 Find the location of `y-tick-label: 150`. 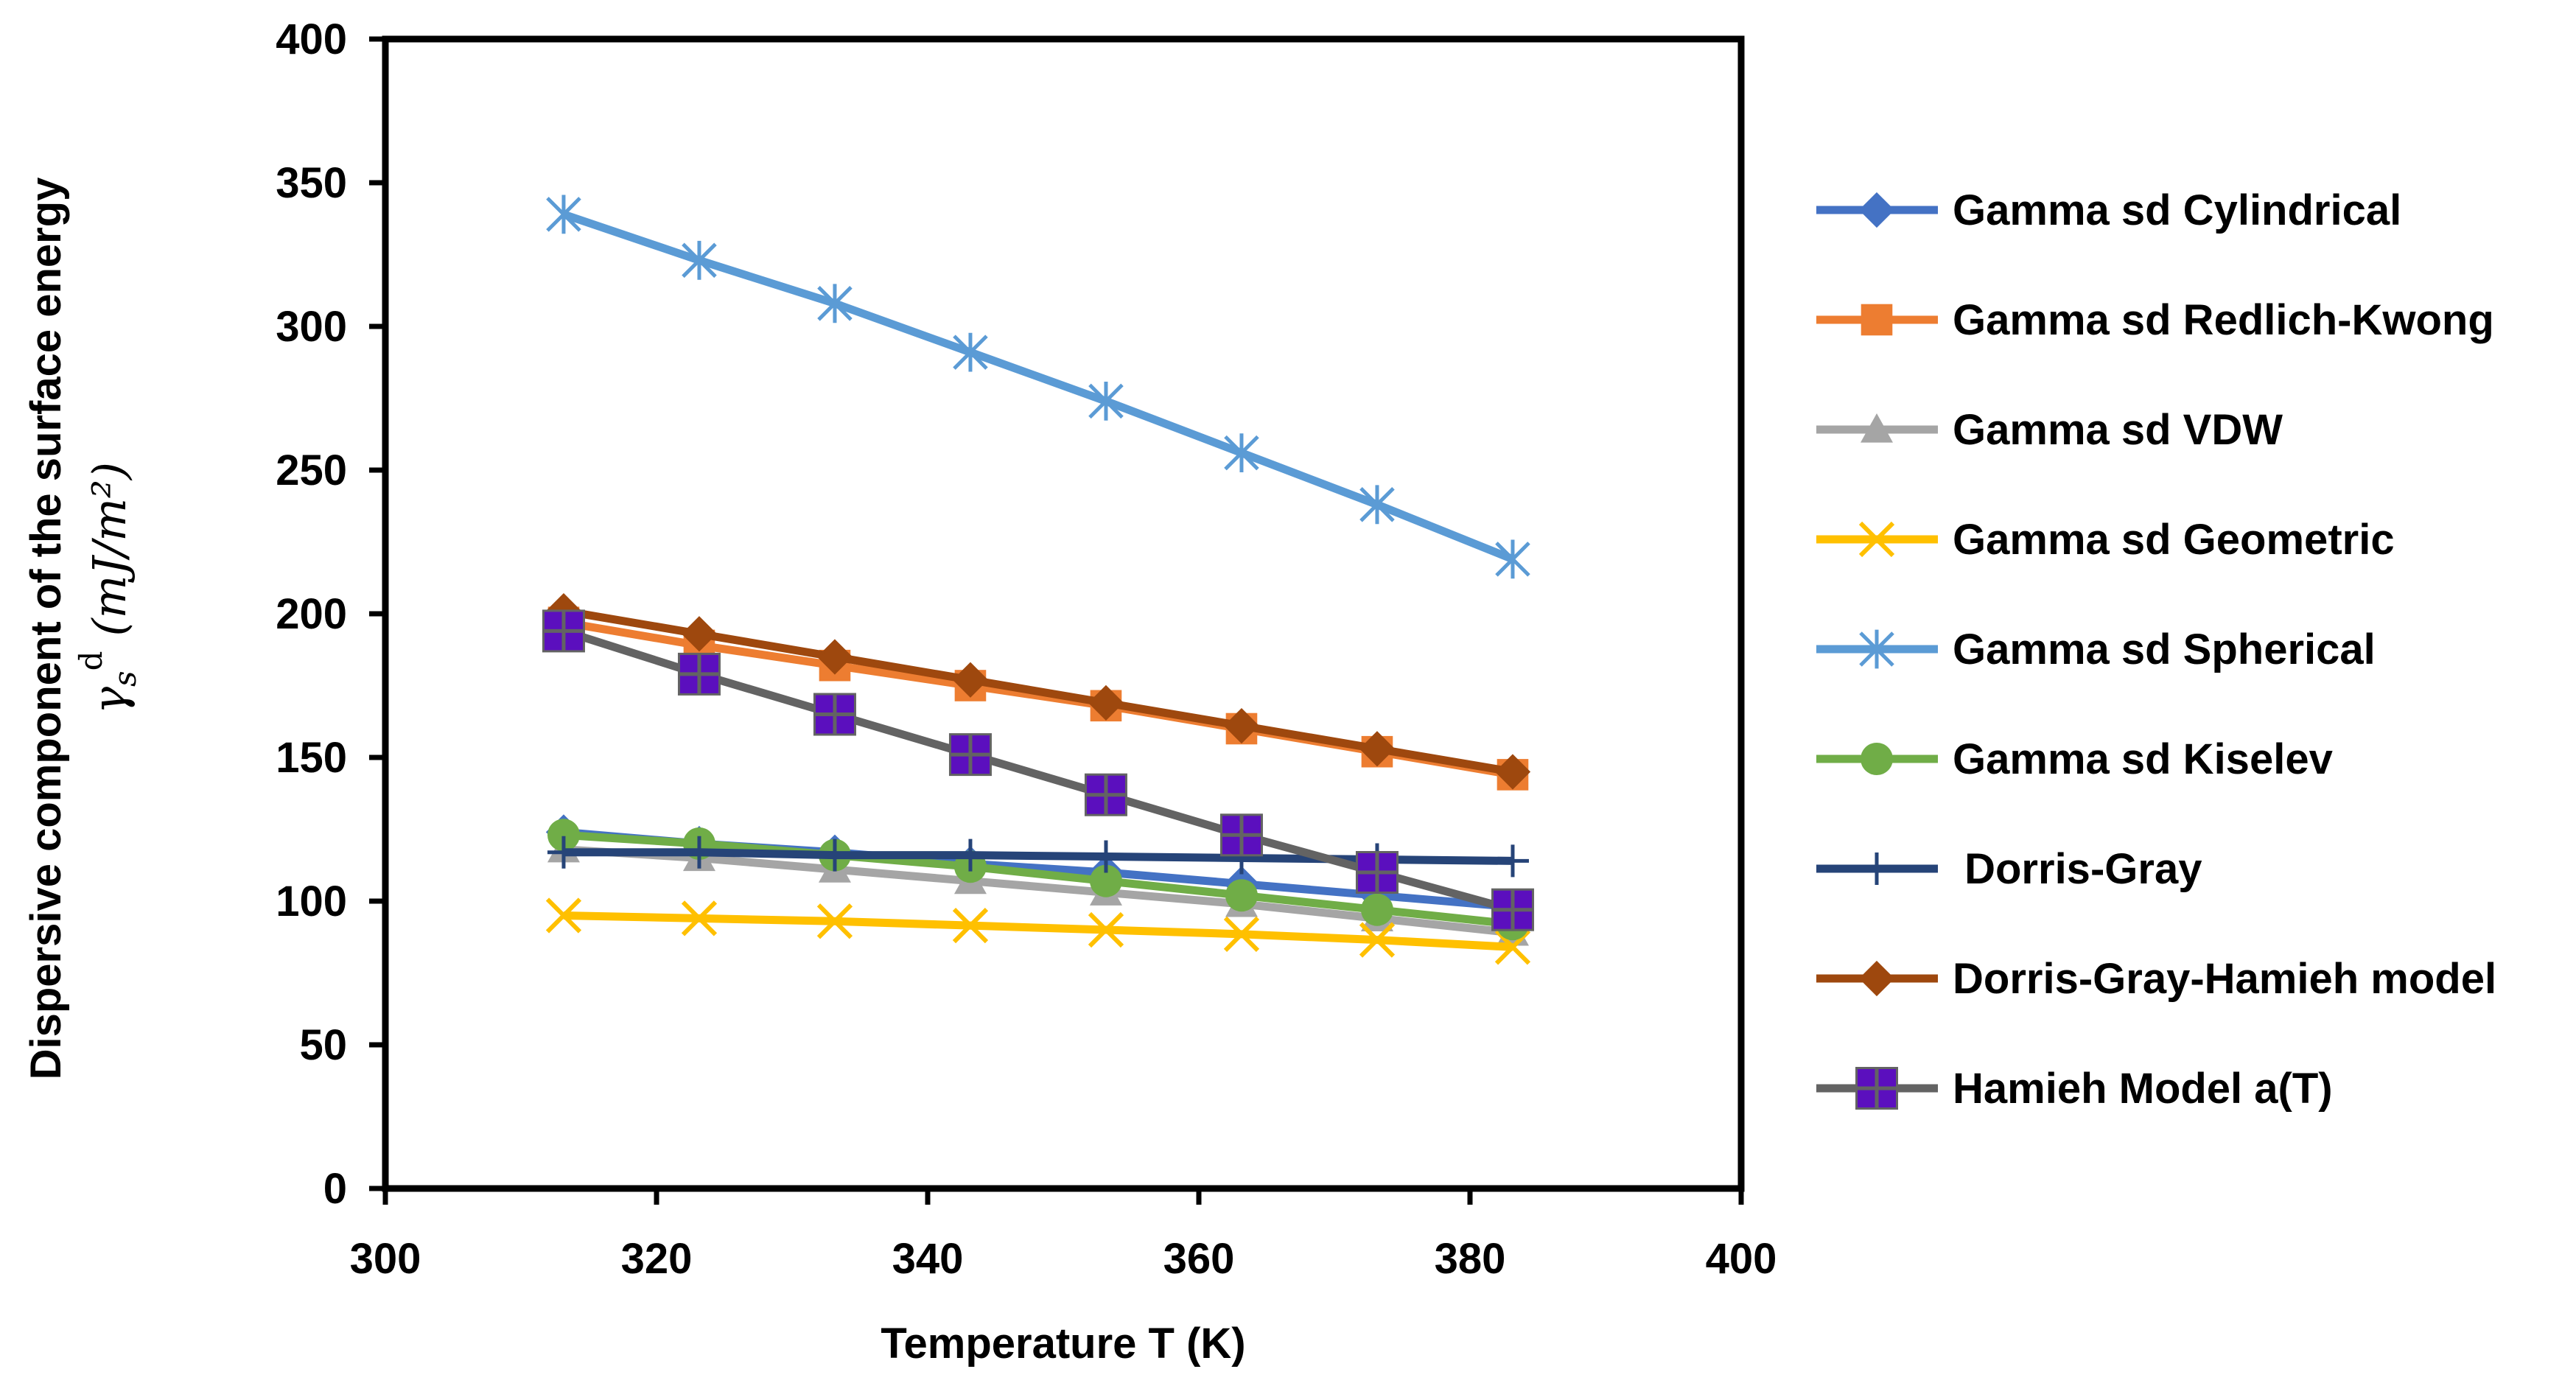

y-tick-label: 150 is located at coordinates (311, 758).